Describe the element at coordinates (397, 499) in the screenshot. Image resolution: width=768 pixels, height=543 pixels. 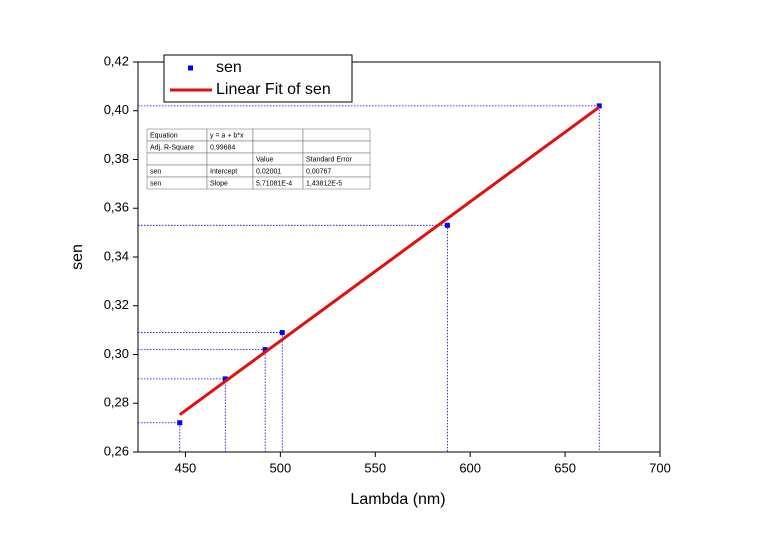
I see `x-axis-label: Lambda (nm)` at that location.